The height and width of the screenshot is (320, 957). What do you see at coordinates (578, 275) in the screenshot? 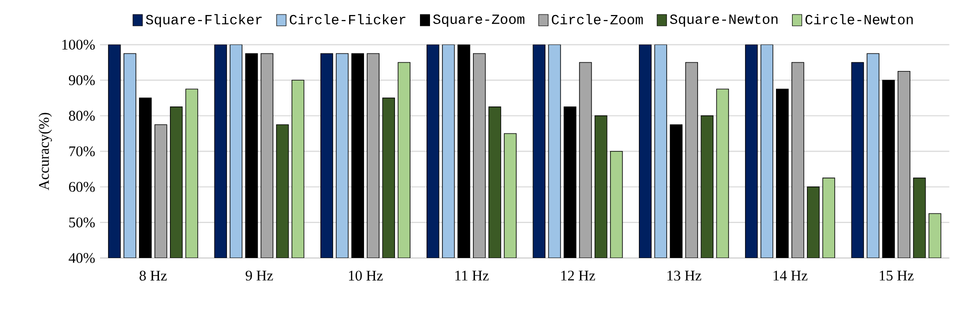
I see `x-tick-label: 12 Hz` at bounding box center [578, 275].